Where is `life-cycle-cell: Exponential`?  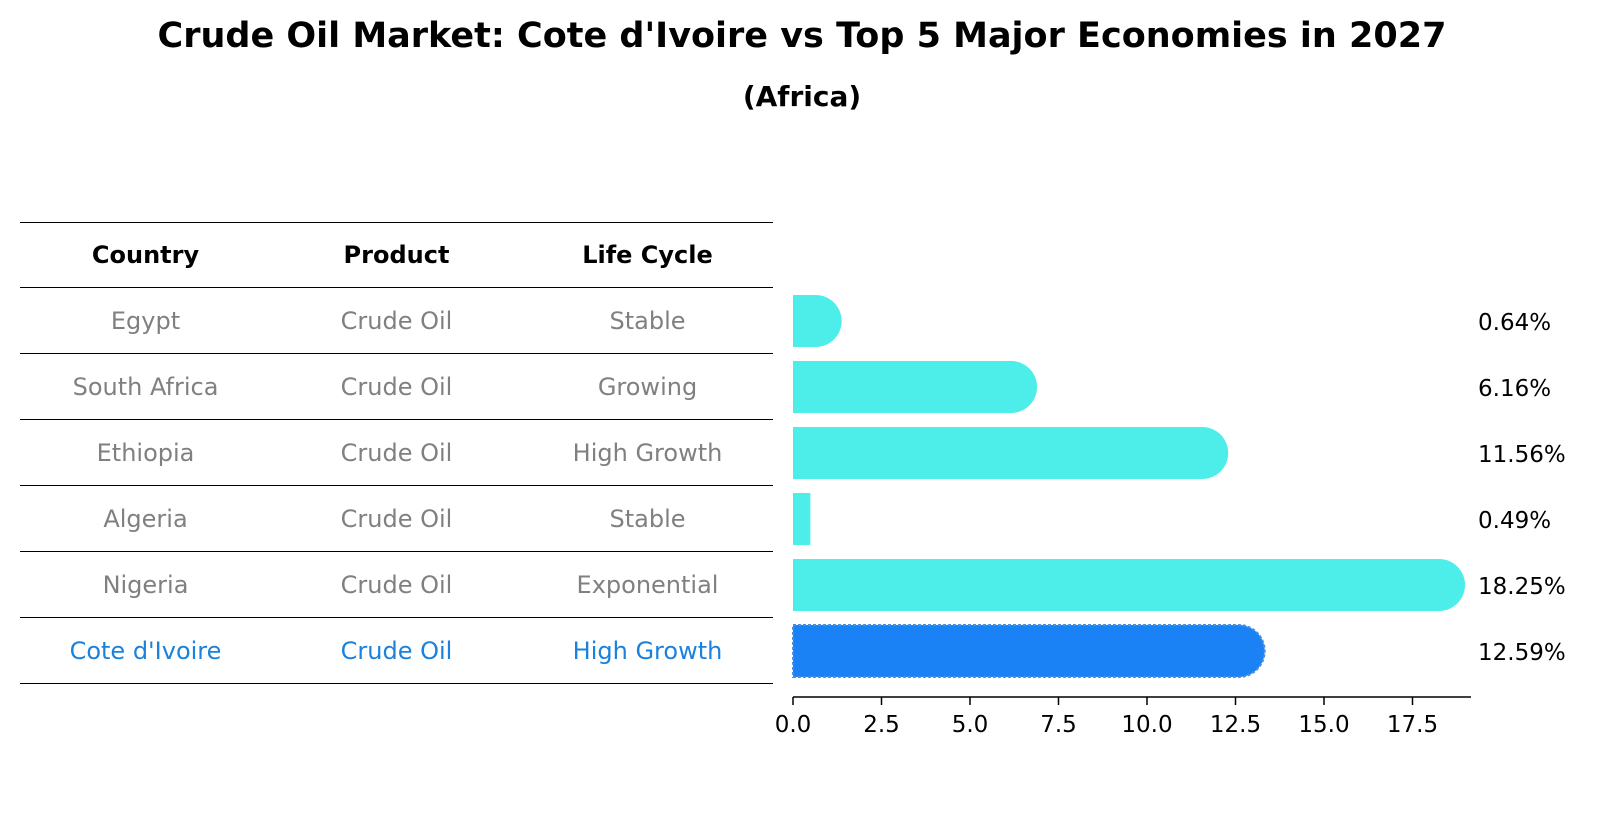
life-cycle-cell: Exponential is located at coordinates (647, 584).